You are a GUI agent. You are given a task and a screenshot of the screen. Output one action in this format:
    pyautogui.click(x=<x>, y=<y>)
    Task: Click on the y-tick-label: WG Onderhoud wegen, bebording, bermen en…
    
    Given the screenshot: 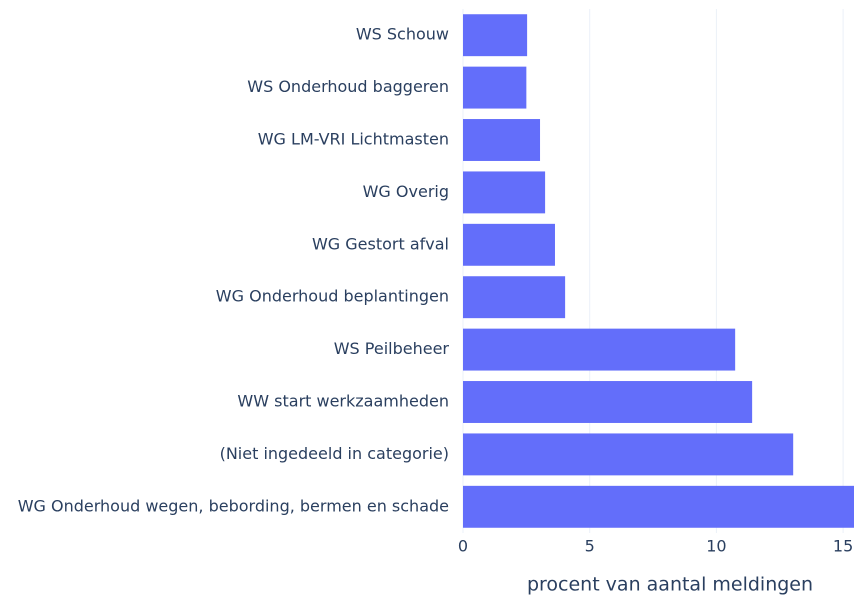 What is the action you would take?
    pyautogui.click(x=233, y=505)
    